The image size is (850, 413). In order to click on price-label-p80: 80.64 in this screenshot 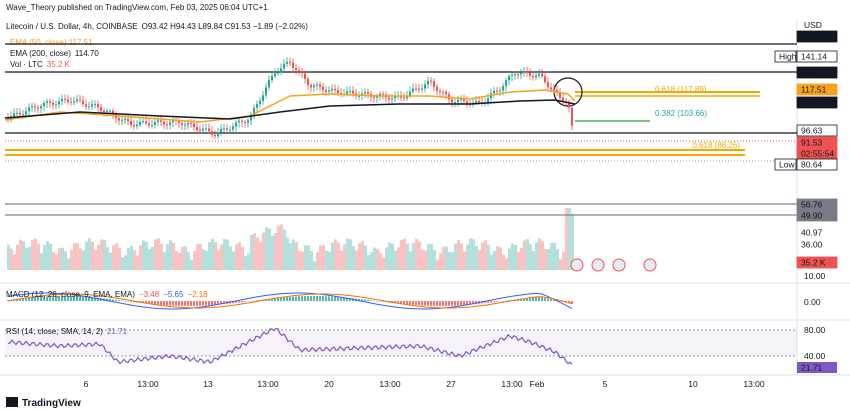, I will do `click(817, 164)`.